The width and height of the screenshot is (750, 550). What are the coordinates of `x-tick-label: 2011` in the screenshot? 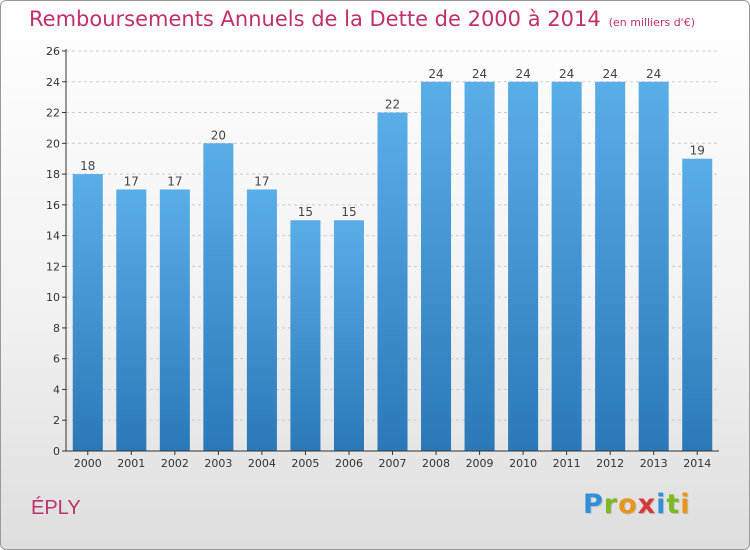 It's located at (567, 463).